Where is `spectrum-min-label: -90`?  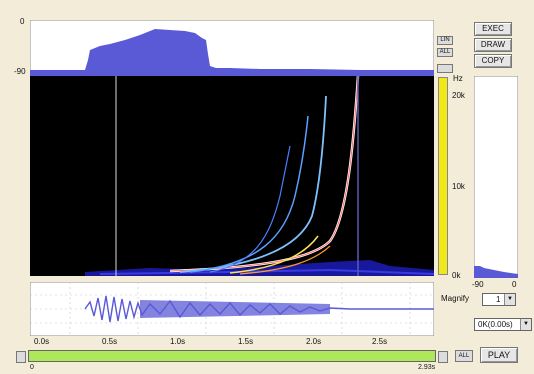
spectrum-min-label: -90 is located at coordinates (478, 284).